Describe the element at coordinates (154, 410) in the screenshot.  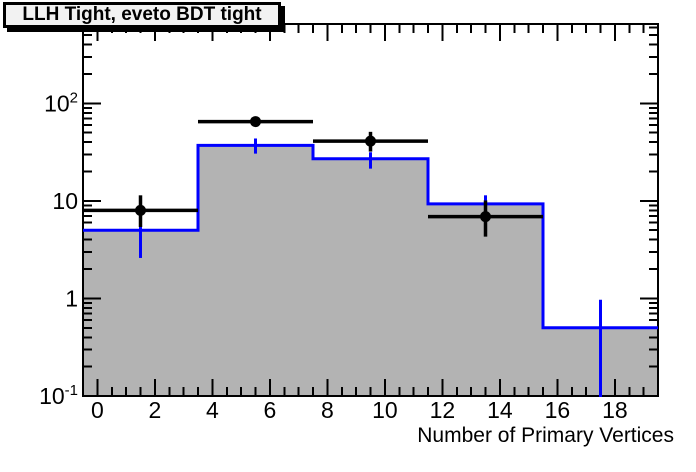
I see `x-tick-label: 2` at that location.